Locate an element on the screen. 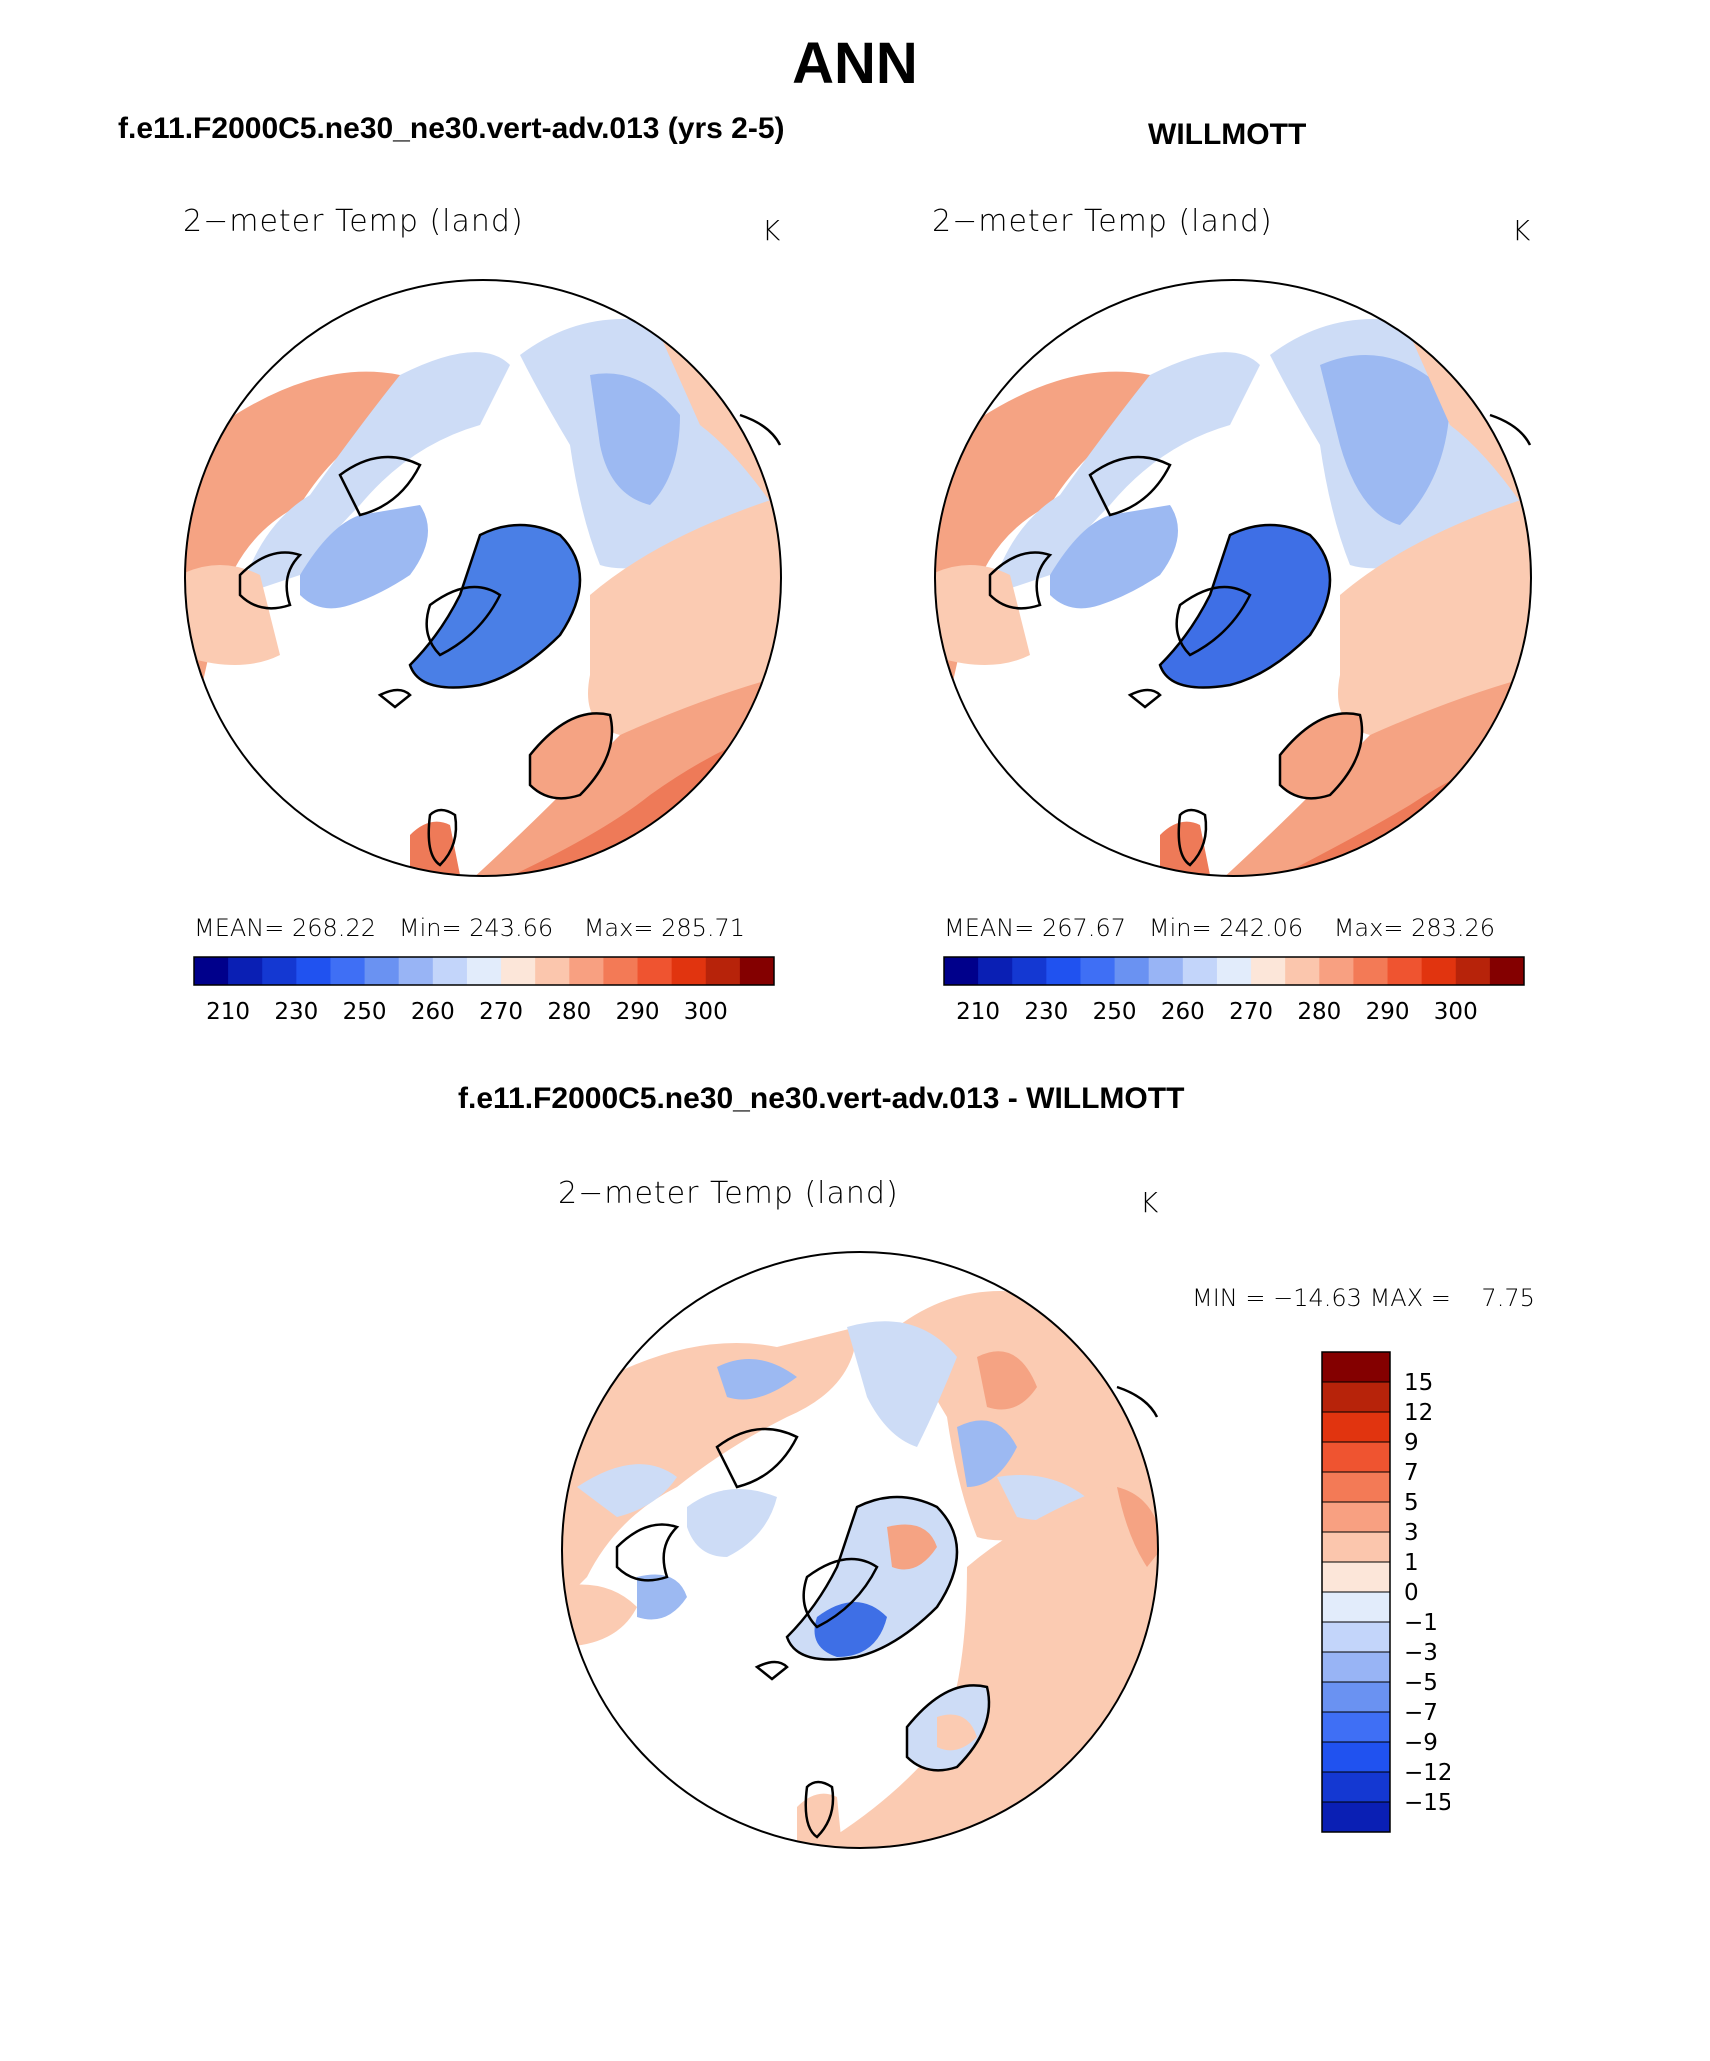 Image resolution: width=1710 pixels, height=2061 pixels. diff-map-fill is located at coordinates (860, 1550).